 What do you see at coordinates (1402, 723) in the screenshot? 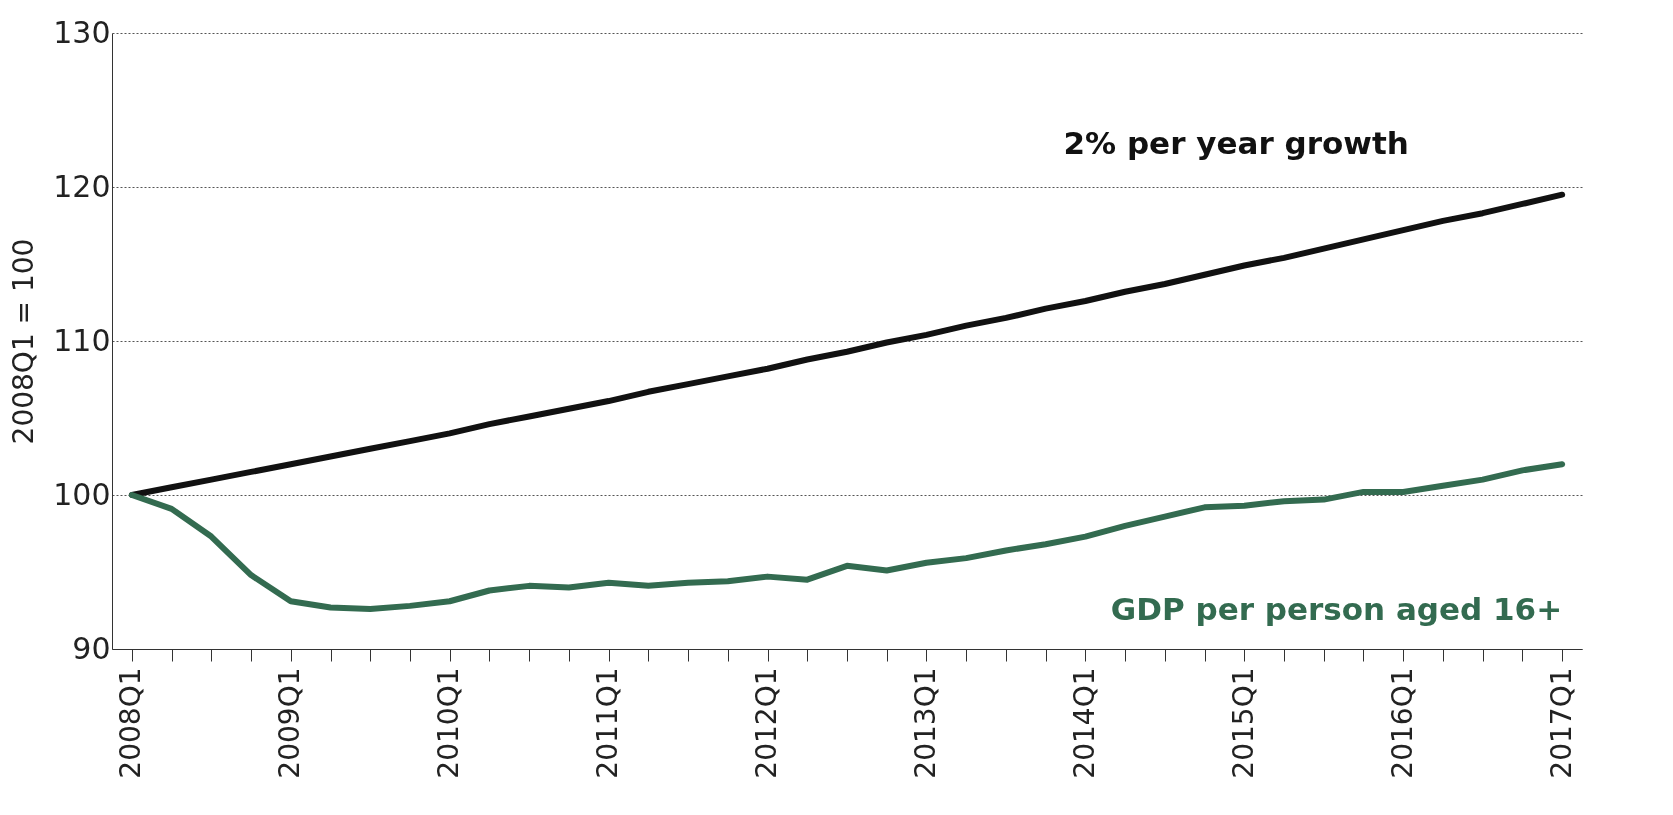
I see `x-tick-label: 2016Q1` at bounding box center [1402, 723].